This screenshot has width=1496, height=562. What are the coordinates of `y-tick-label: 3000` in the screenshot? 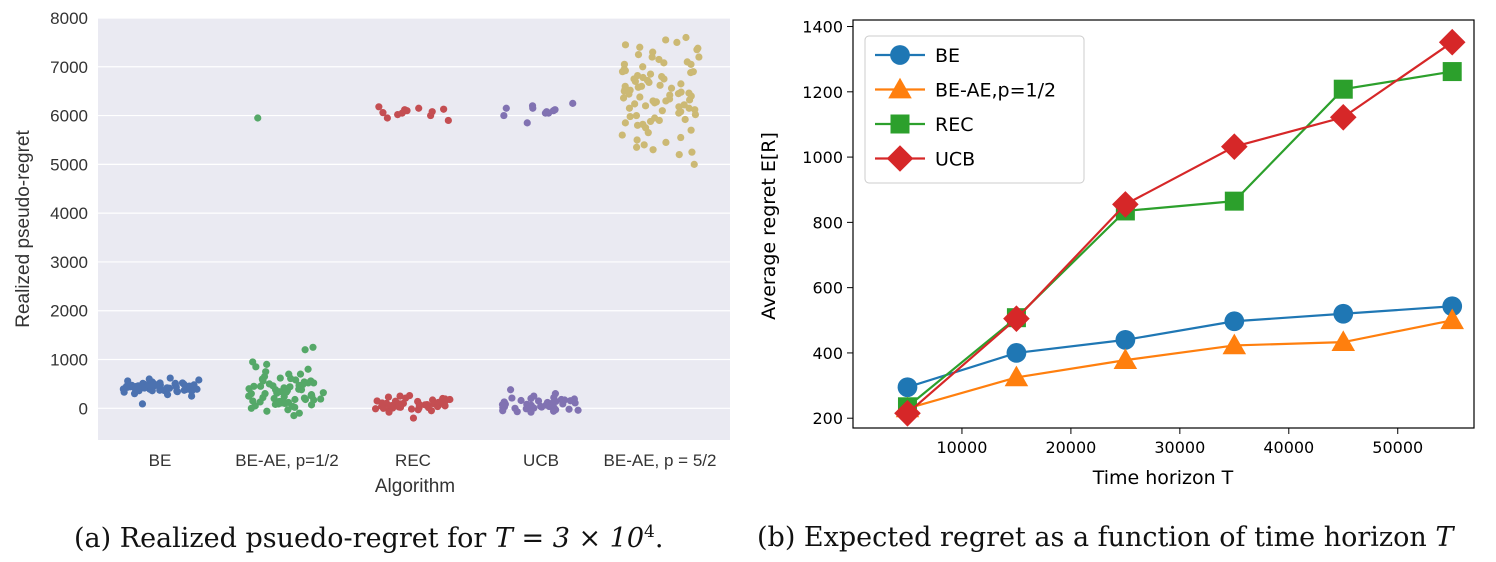 It's located at (69, 262).